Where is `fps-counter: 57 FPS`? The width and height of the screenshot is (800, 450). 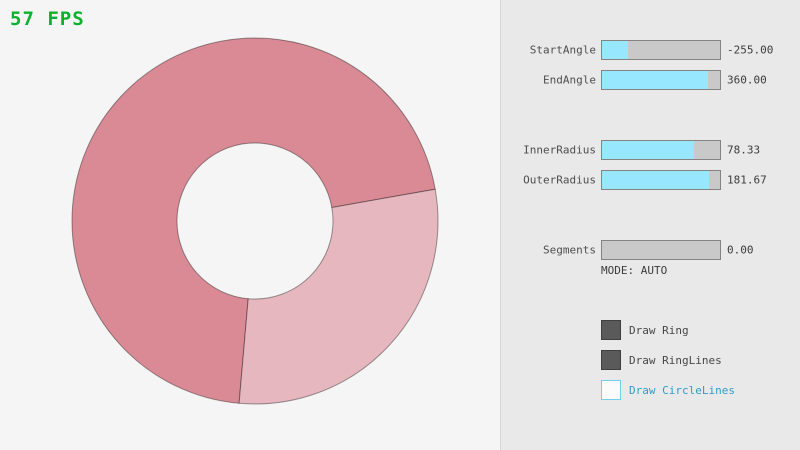
fps-counter: 57 FPS is located at coordinates (47, 19).